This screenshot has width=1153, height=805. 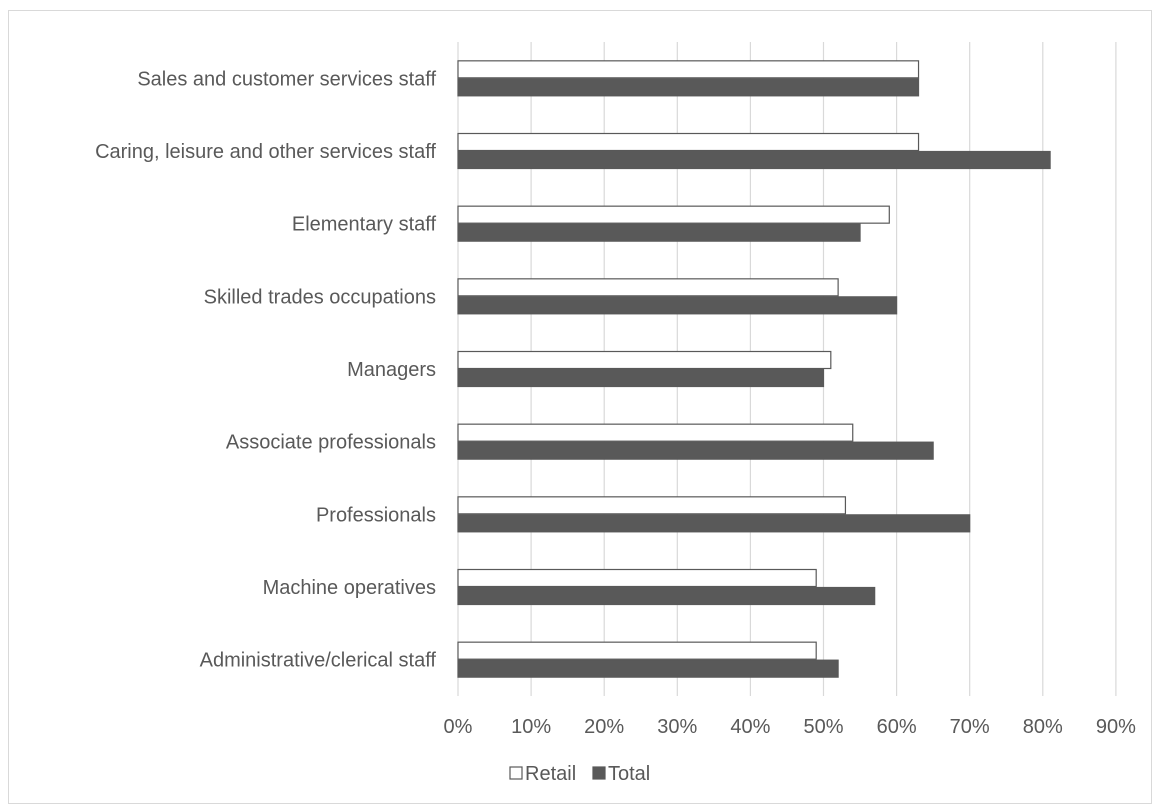 I want to click on x-tick-label: 40%, so click(x=750, y=727).